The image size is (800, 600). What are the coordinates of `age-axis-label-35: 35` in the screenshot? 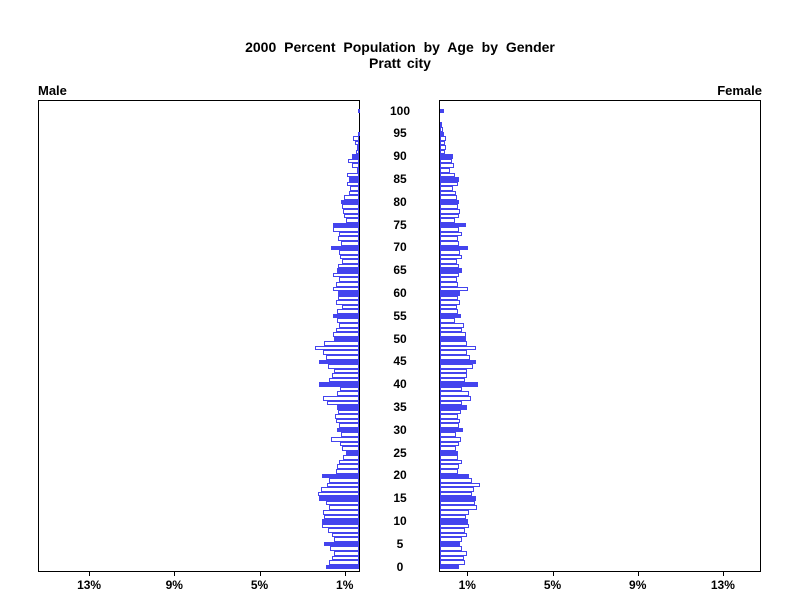 It's located at (400, 406).